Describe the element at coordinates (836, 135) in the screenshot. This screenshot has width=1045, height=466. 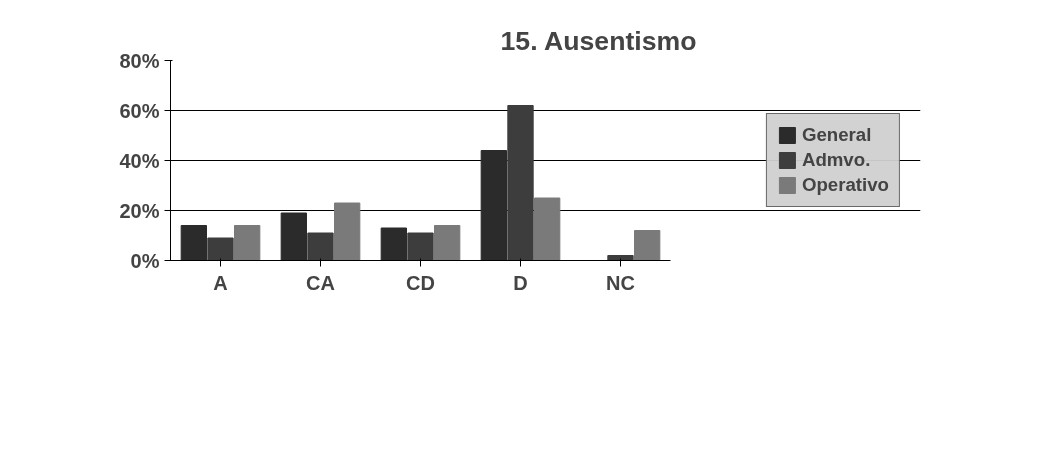
I see `legend-label: General` at that location.